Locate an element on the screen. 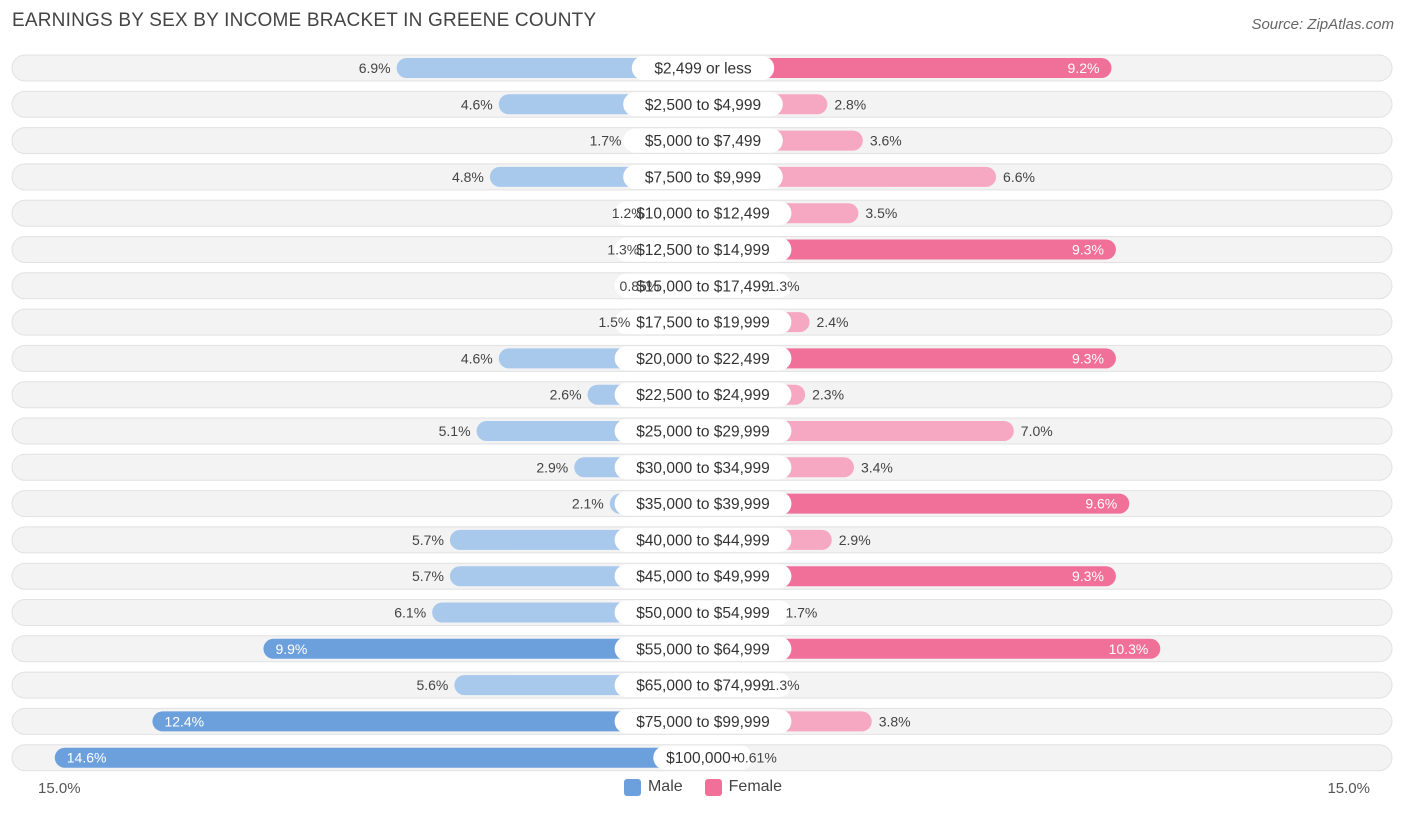 Image resolution: width=1406 pixels, height=813 pixels. value-label-male: 9.9% is located at coordinates (291, 649).